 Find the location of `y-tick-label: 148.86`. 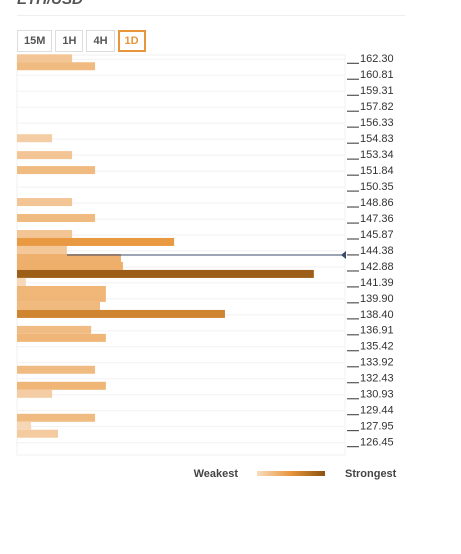

y-tick-label: 148.86 is located at coordinates (377, 203).